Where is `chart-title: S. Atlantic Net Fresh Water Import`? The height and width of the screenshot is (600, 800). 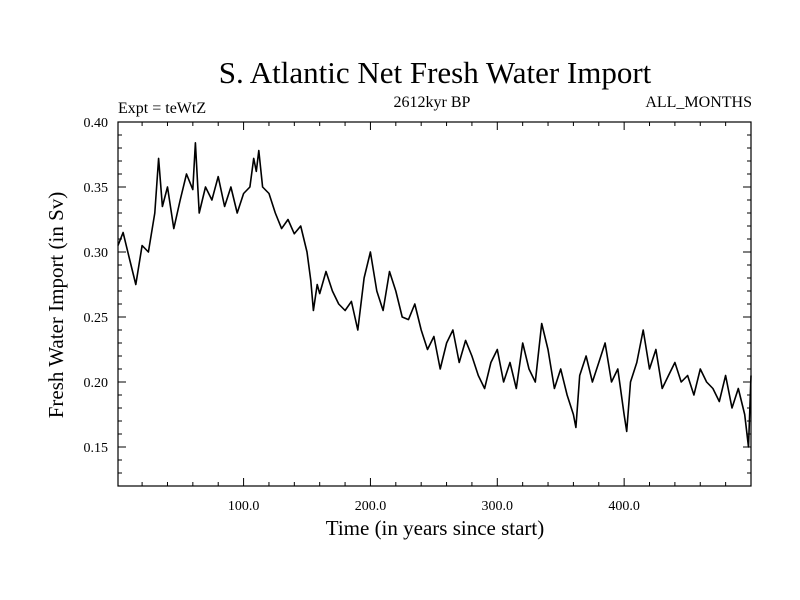
chart-title: S. Atlantic Net Fresh Water Import is located at coordinates (435, 72).